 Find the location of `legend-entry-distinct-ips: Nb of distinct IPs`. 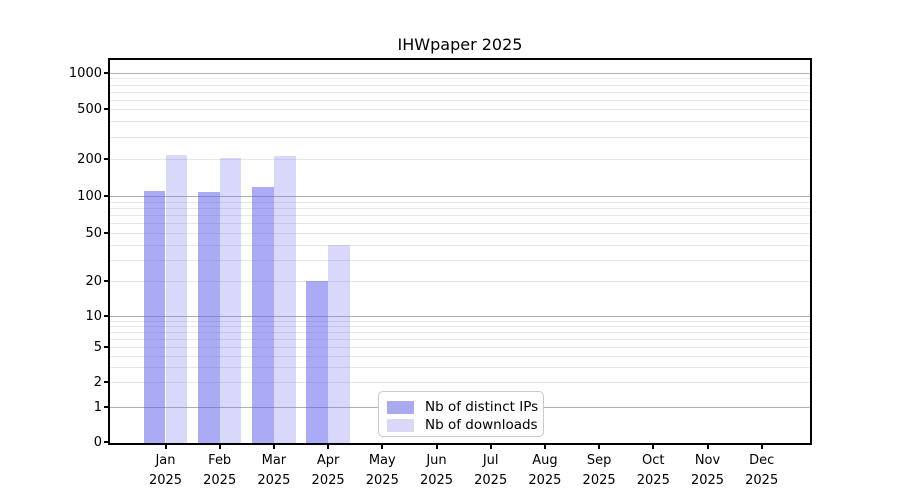

legend-entry-distinct-ips: Nb of distinct IPs is located at coordinates (463, 407).